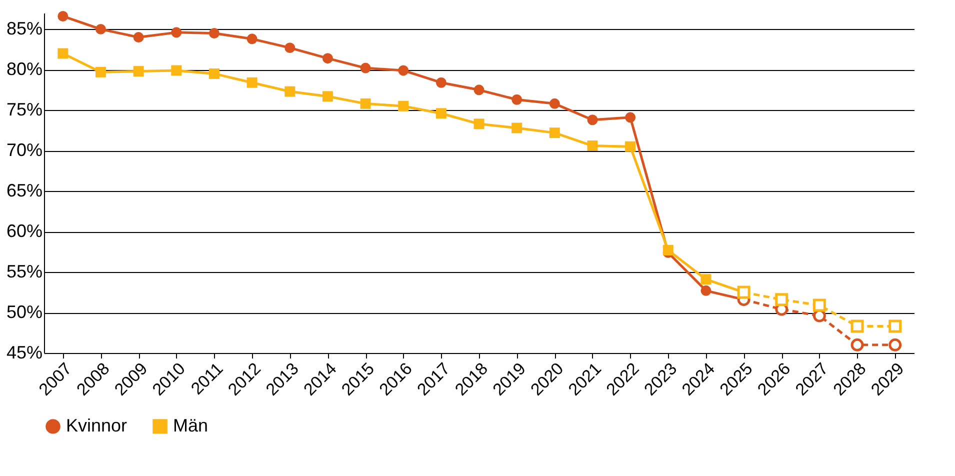 This screenshot has width=955, height=476. I want to click on y-tick-label: 80%, so click(24, 69).